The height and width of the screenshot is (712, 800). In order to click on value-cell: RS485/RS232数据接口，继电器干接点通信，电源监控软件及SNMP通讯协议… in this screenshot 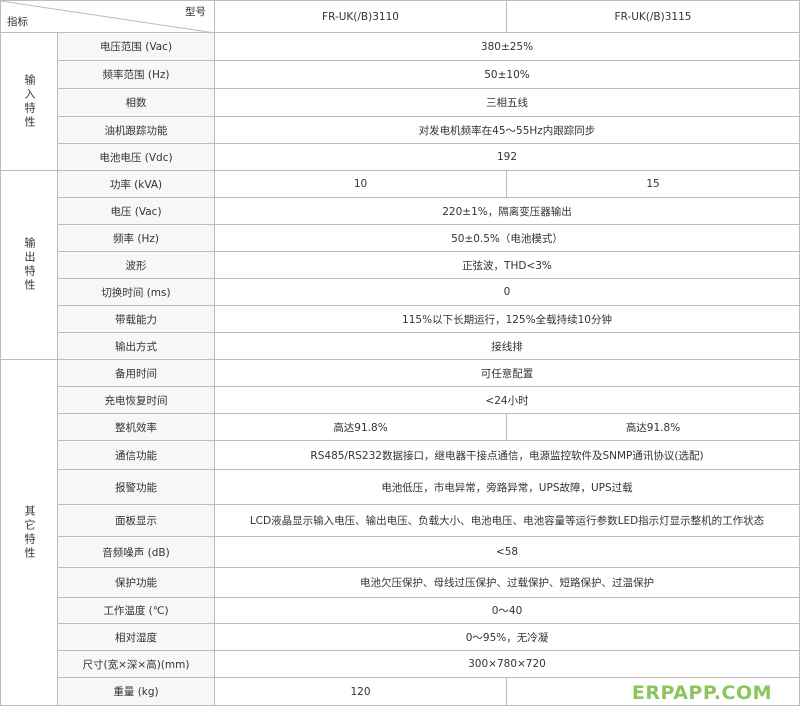, I will do `click(507, 455)`.